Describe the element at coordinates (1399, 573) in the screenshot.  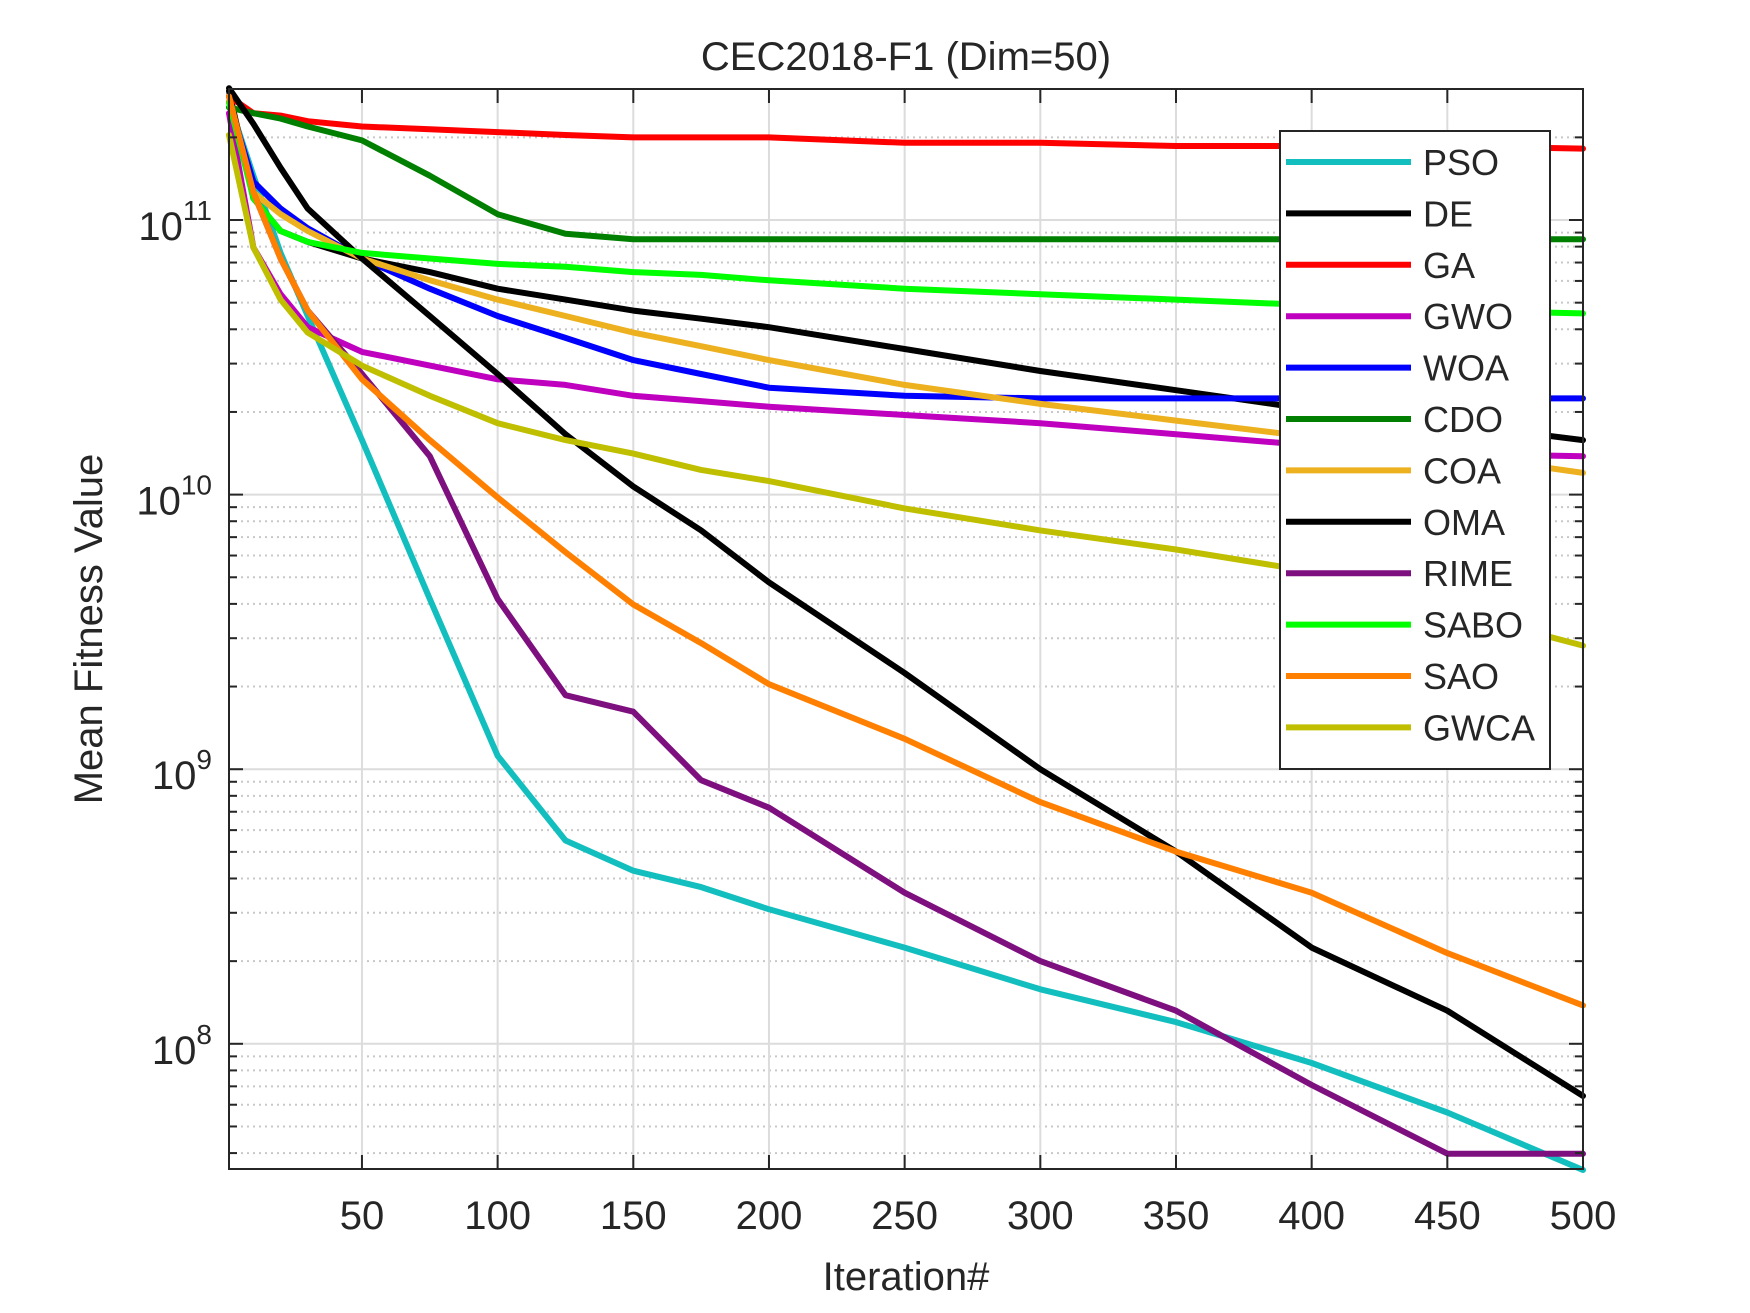
I see `legend-item-rime: RIME` at that location.